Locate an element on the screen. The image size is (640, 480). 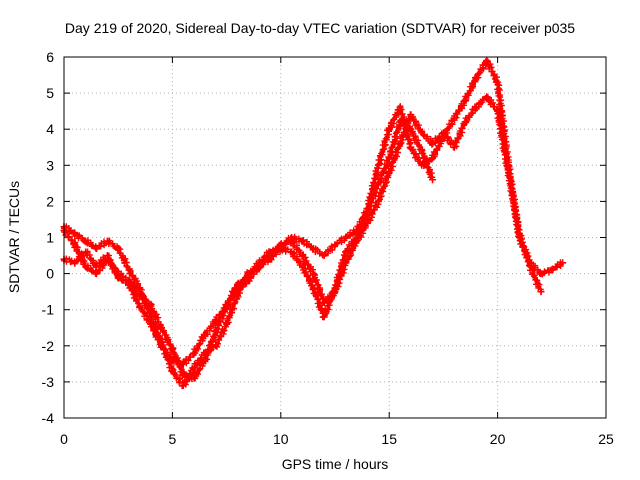
x-tick-label: 10 is located at coordinates (281, 439).